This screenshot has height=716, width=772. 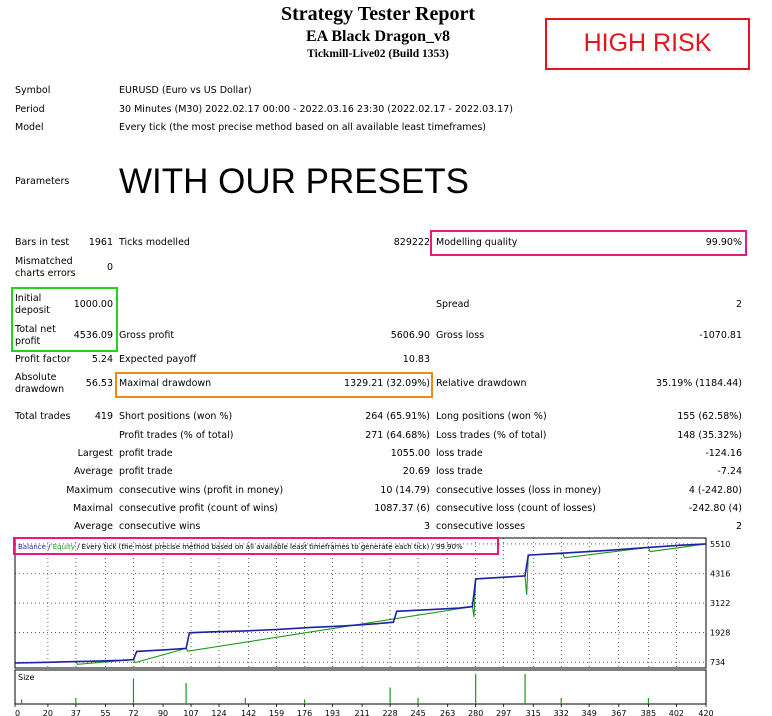 What do you see at coordinates (460, 335) in the screenshot?
I see `grossloss-label: Gross loss` at bounding box center [460, 335].